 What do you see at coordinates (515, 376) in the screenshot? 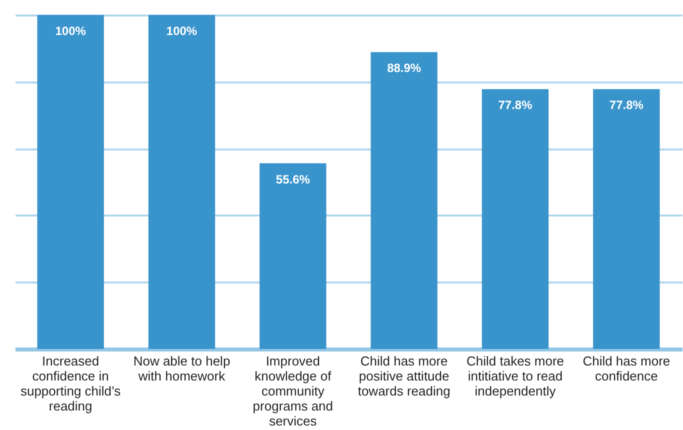
I see `x-tick-label: Child takes more intitiative to read independently` at bounding box center [515, 376].